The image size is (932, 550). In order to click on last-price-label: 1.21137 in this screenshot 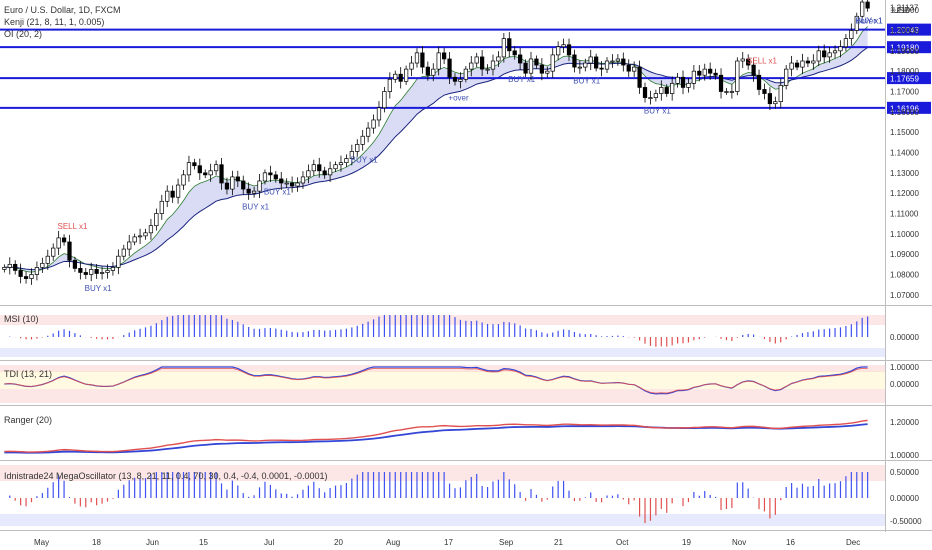, I will do `click(904, 7)`.